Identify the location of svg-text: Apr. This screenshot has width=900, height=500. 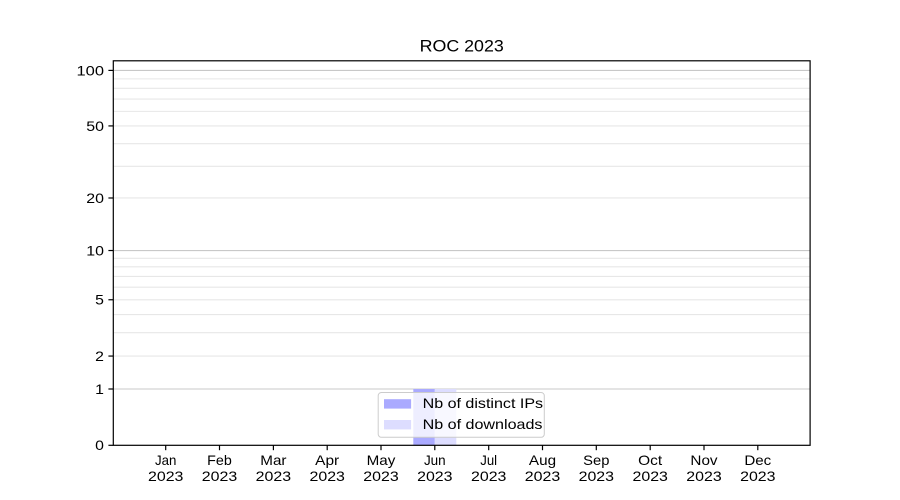
(327, 460).